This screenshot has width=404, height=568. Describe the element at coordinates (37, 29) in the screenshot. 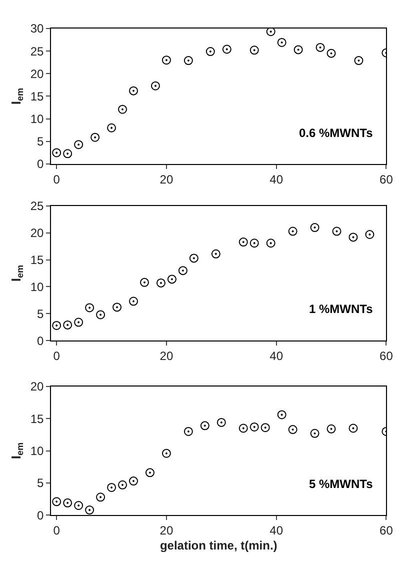

I see `y-tick-label: 30` at that location.